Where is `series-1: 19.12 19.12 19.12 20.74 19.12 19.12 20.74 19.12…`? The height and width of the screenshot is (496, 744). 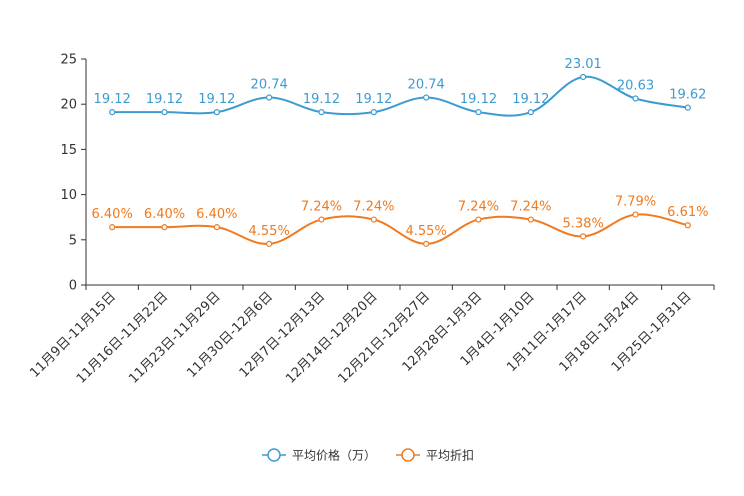
series-1: 19.12 19.12 19.12 20.74 19.12 19.12 20.74 19.12… is located at coordinates (400, 87).